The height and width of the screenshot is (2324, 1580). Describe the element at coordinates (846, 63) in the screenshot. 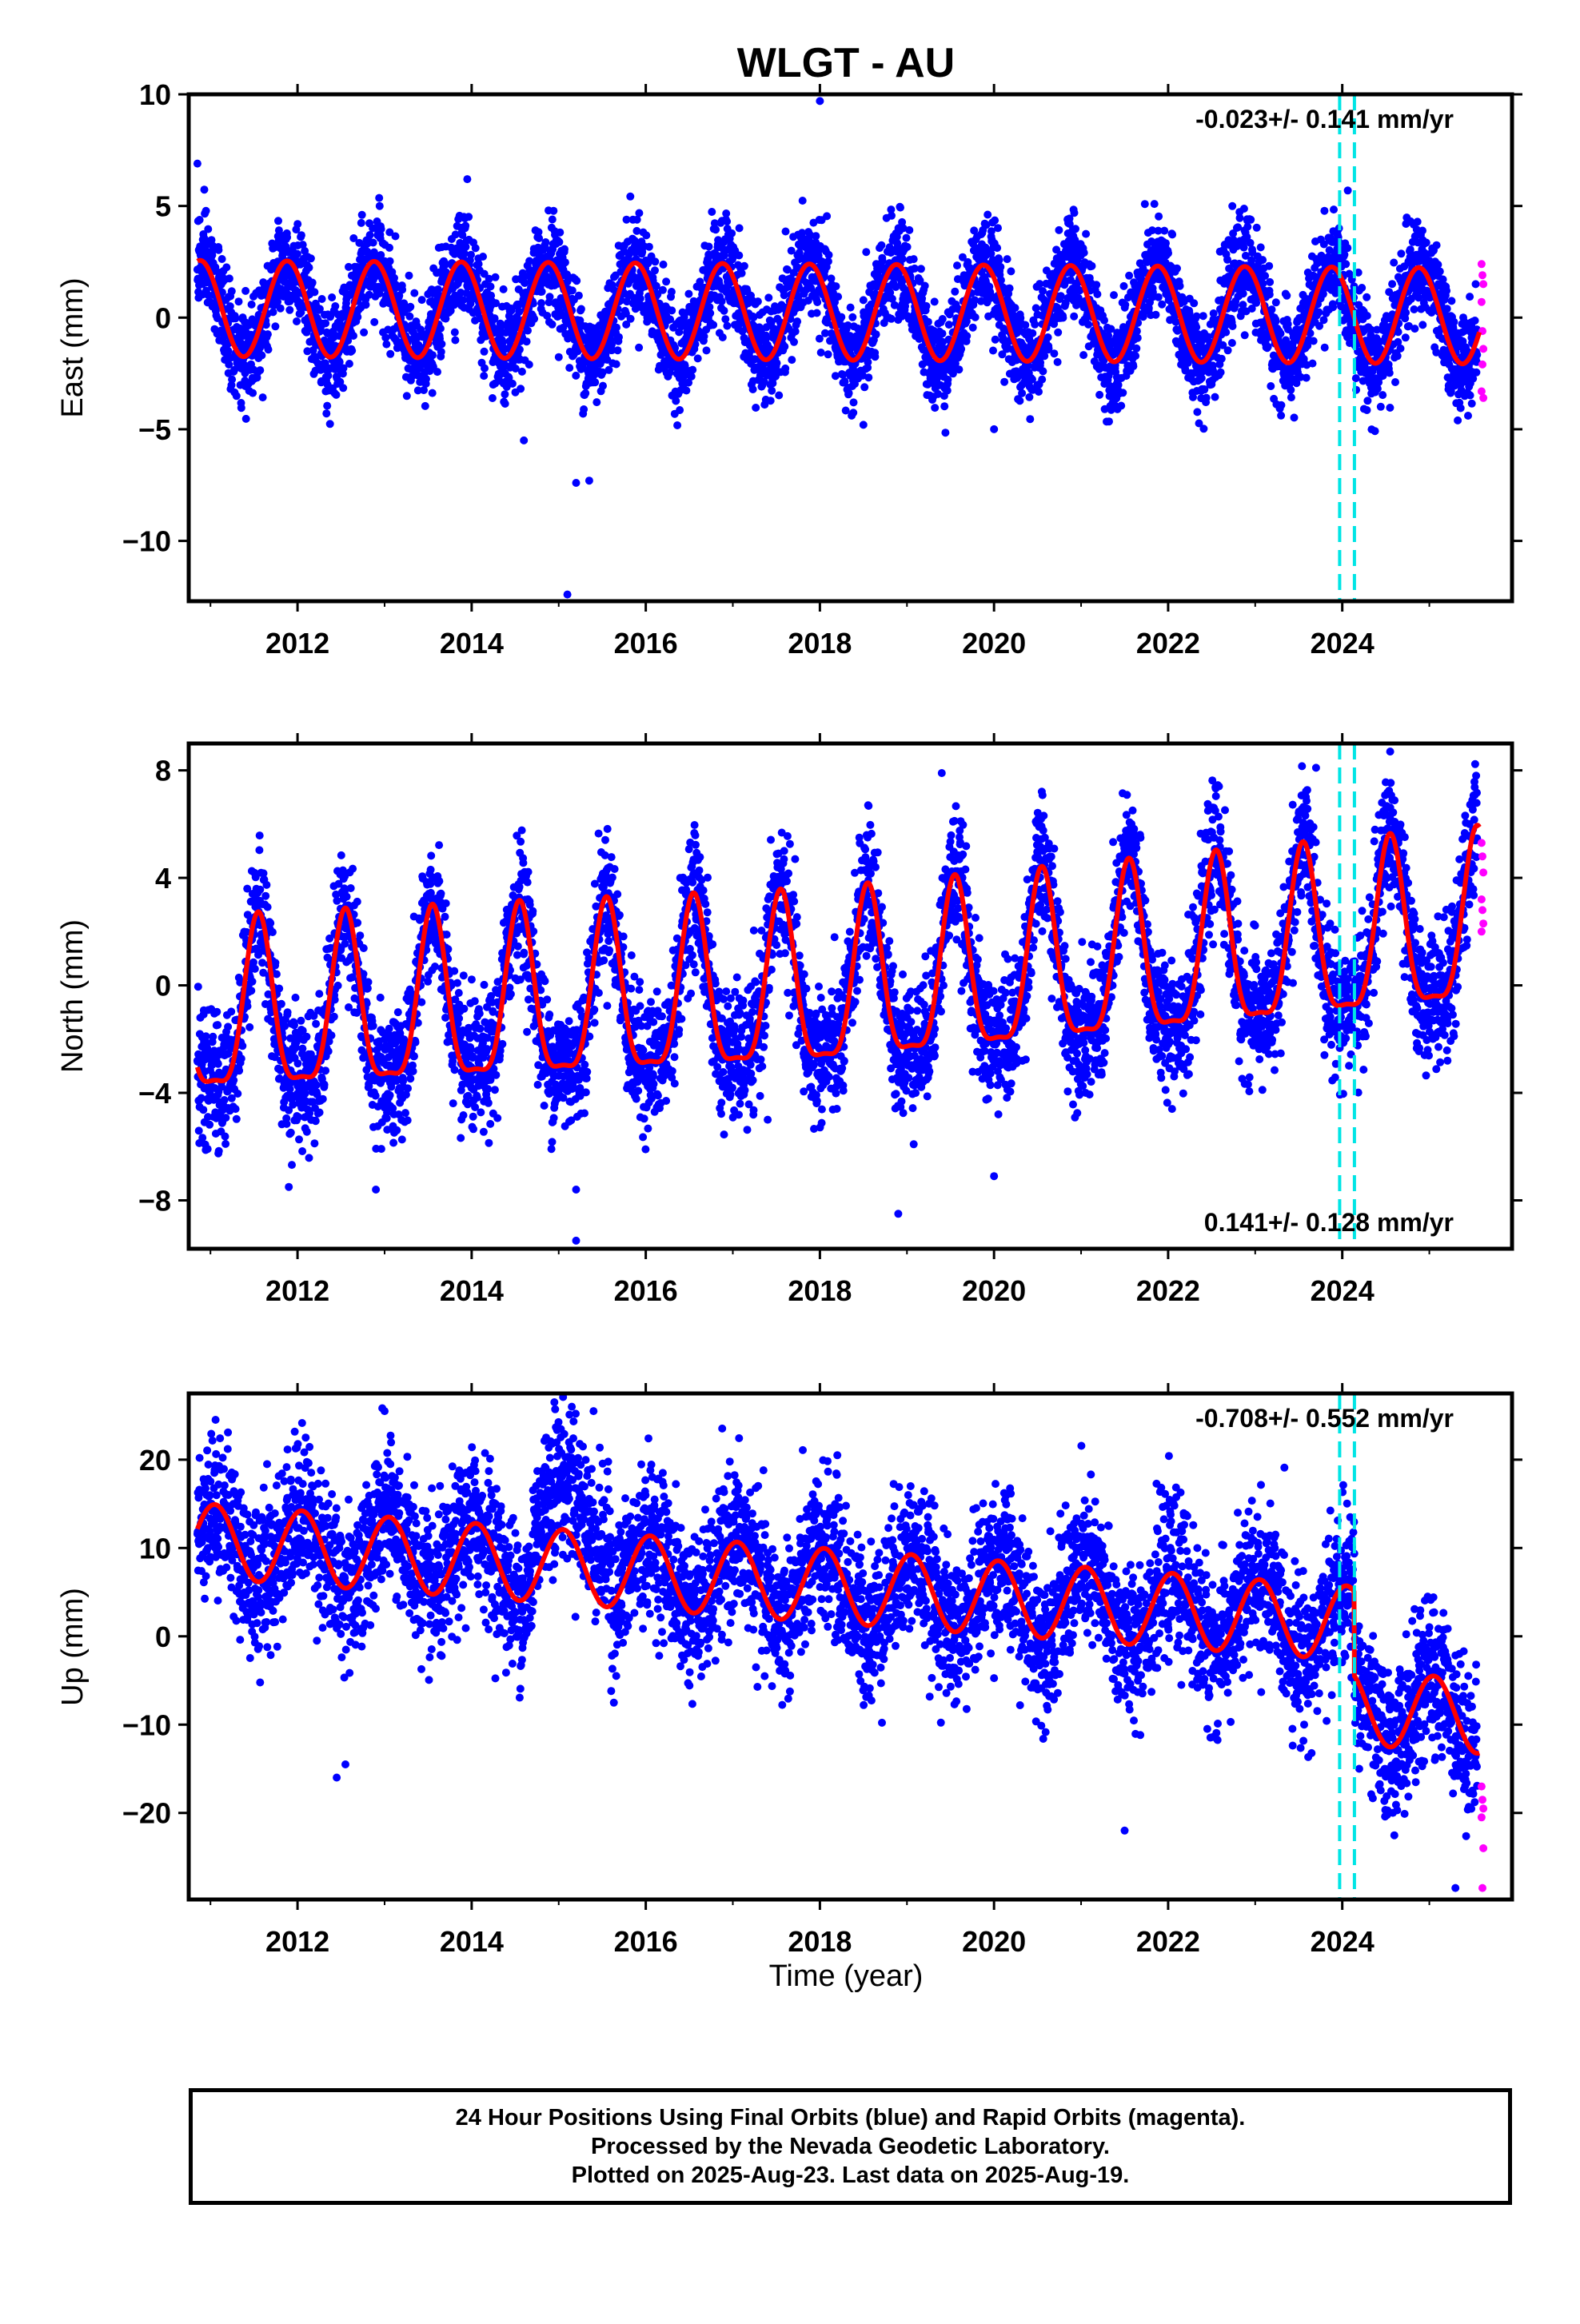

I see `chart-title: WLGT - AU` at that location.